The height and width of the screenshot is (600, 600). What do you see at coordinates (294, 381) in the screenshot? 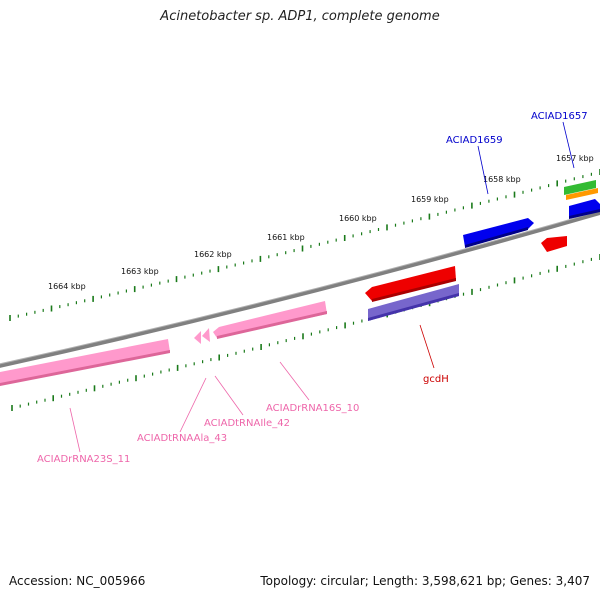
I see `leader-rna16s` at bounding box center [294, 381].